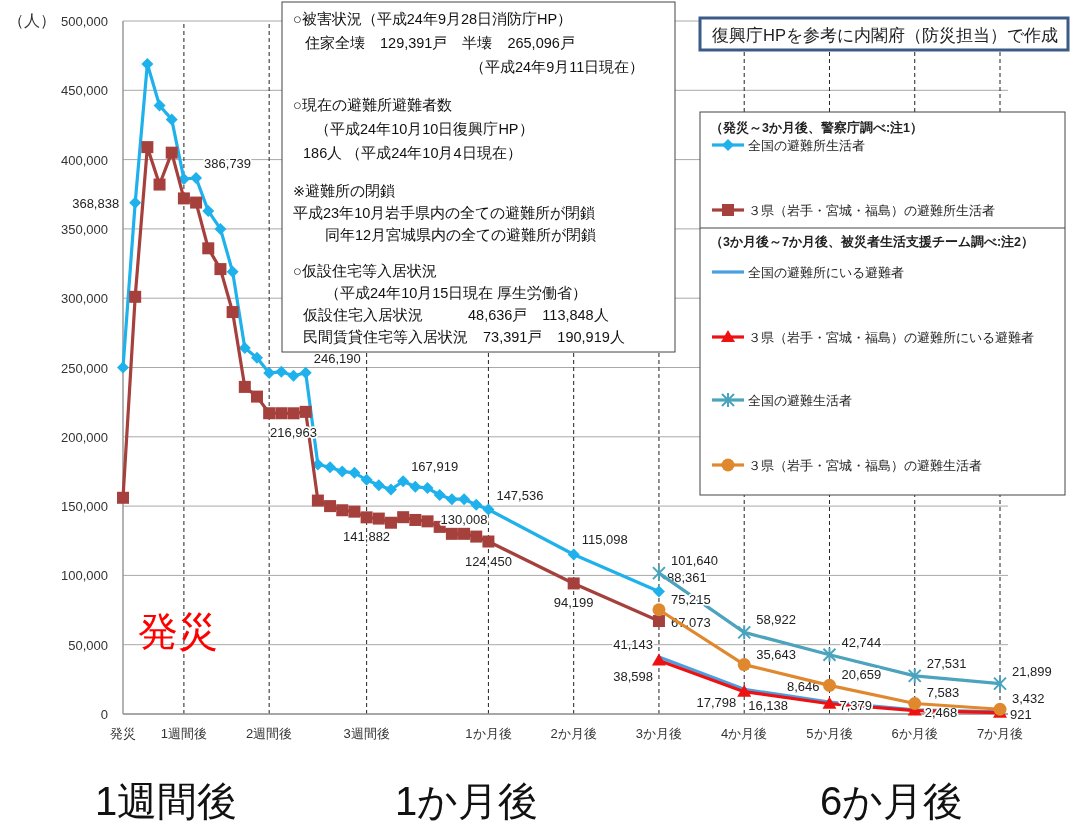 The image size is (1075, 825). Describe the element at coordinates (123, 733) in the screenshot. I see `x-tick-label: 発災` at that location.